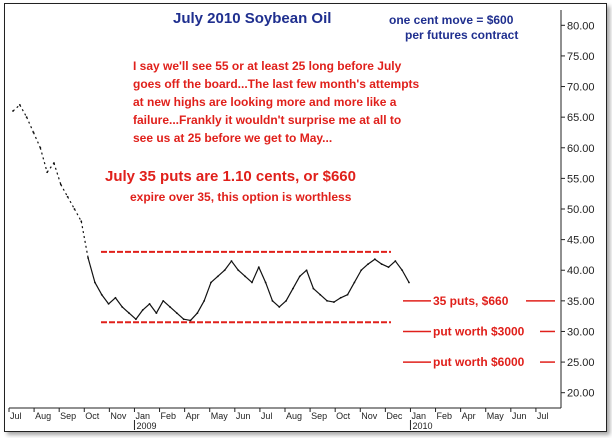  I want to click on x-tick-label: May, so click(496, 416).